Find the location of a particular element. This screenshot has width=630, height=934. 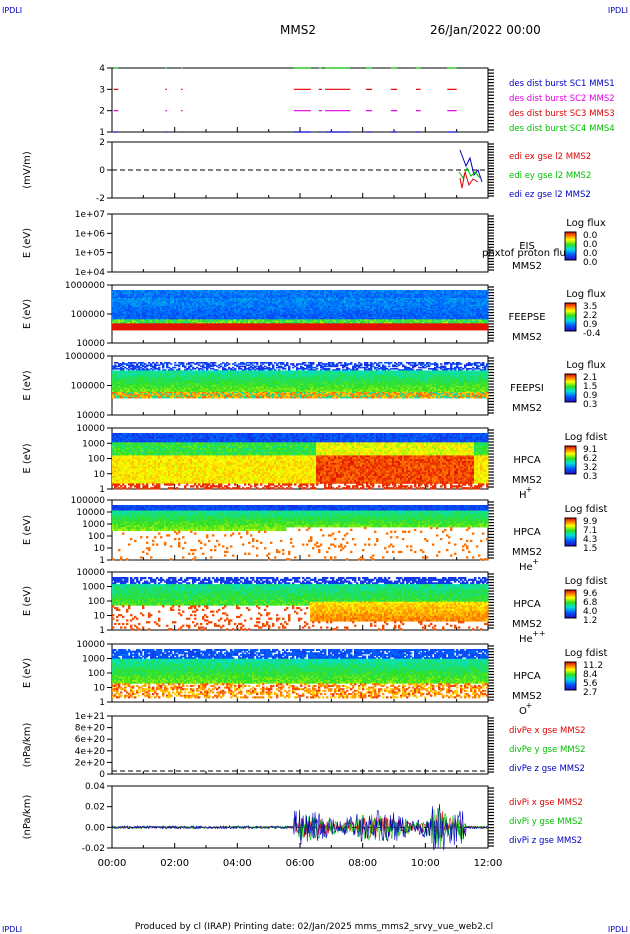

feepse-ylabel: E (eV) is located at coordinates (27, 314).